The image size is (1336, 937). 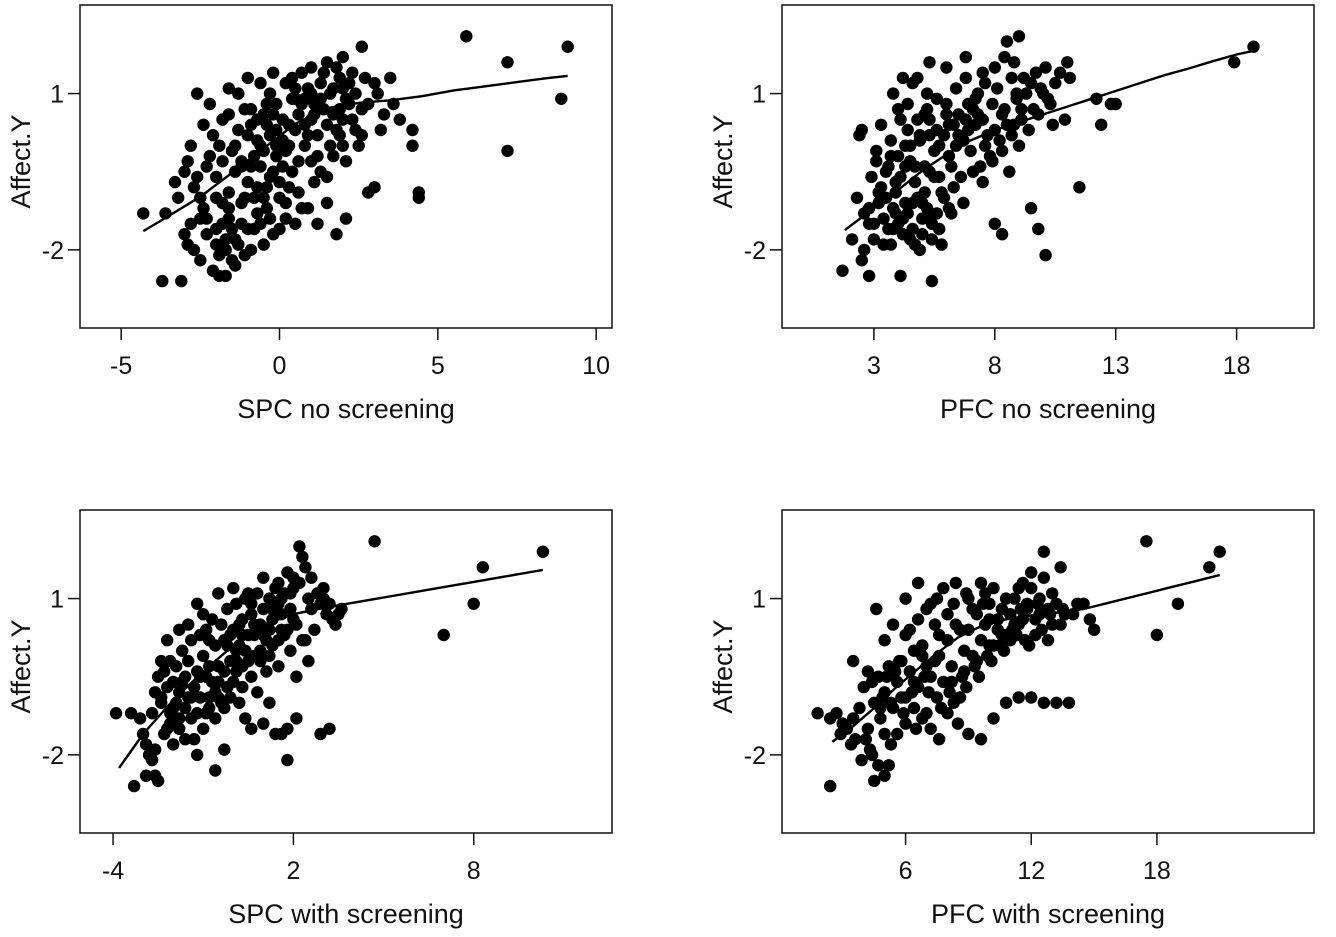 What do you see at coordinates (906, 871) in the screenshot?
I see `x-tick-label: 6` at bounding box center [906, 871].